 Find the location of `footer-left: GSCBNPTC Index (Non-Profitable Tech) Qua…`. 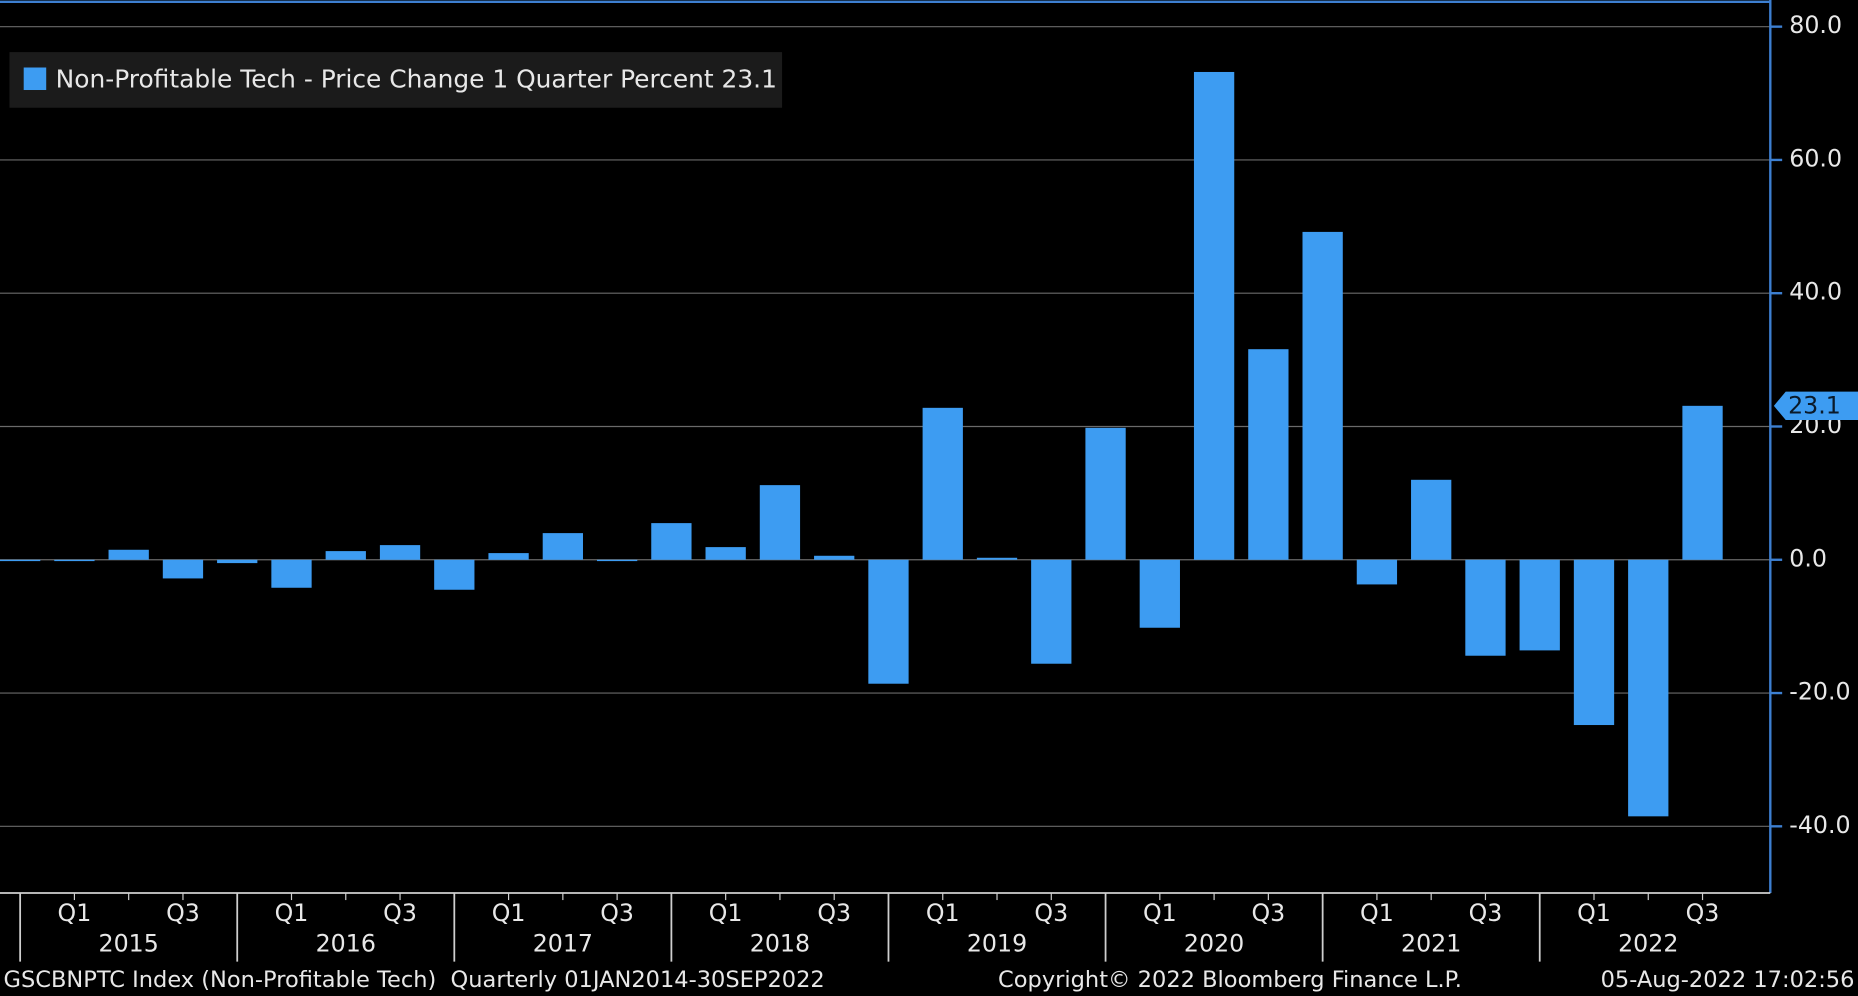

footer-left: GSCBNPTC Index (Non-Profitable Tech) Qua… is located at coordinates (414, 980).